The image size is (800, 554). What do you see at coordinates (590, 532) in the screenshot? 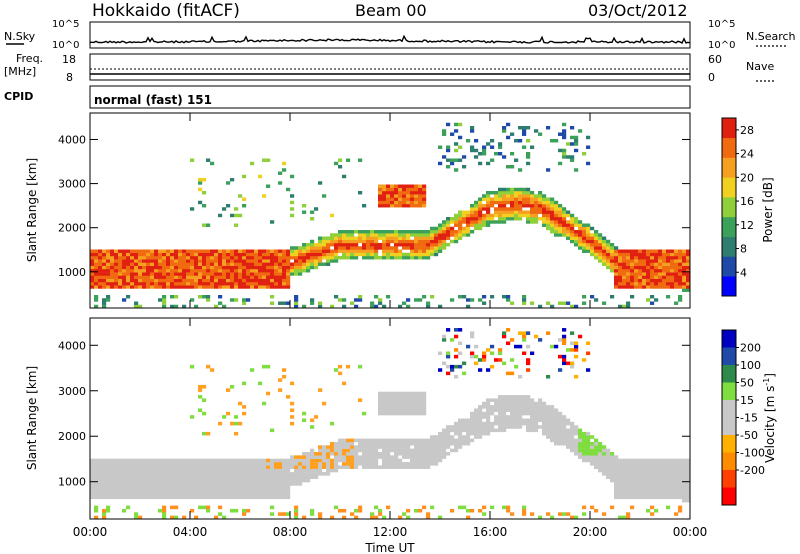
I see `x-tick-label: 20:00` at bounding box center [590, 532].